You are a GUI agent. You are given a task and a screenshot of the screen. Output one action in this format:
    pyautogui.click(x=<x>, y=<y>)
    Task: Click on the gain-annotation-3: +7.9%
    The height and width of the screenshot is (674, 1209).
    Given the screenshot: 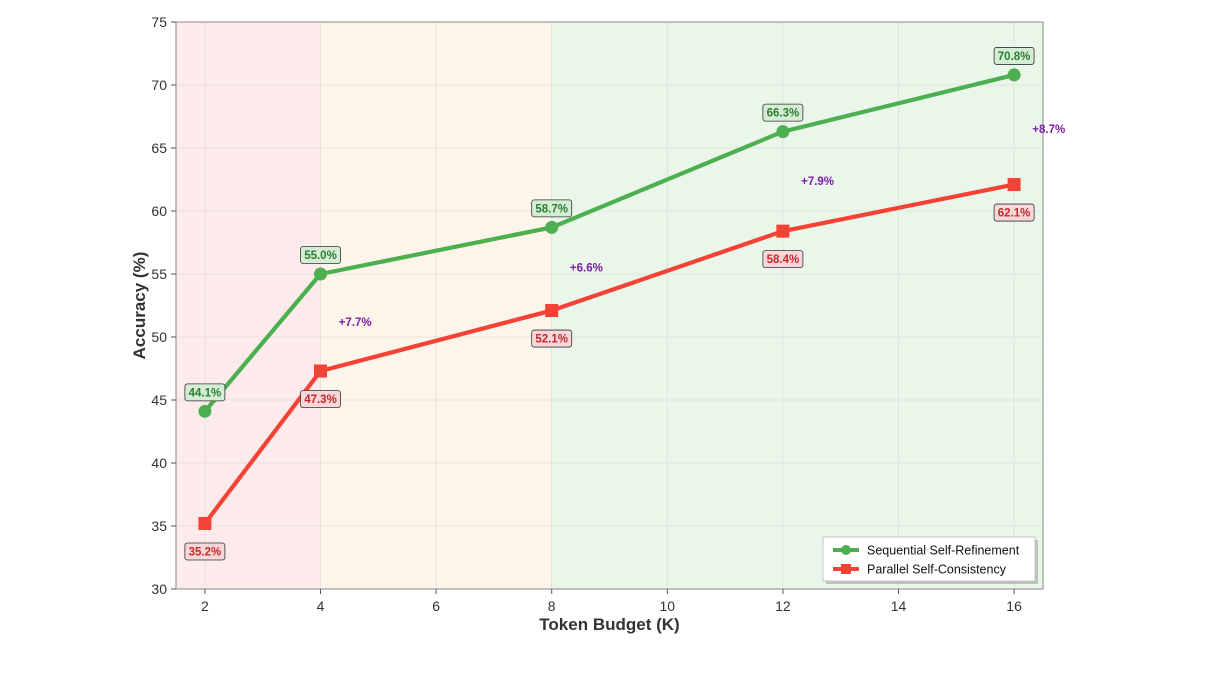 What is the action you would take?
    pyautogui.click(x=817, y=182)
    